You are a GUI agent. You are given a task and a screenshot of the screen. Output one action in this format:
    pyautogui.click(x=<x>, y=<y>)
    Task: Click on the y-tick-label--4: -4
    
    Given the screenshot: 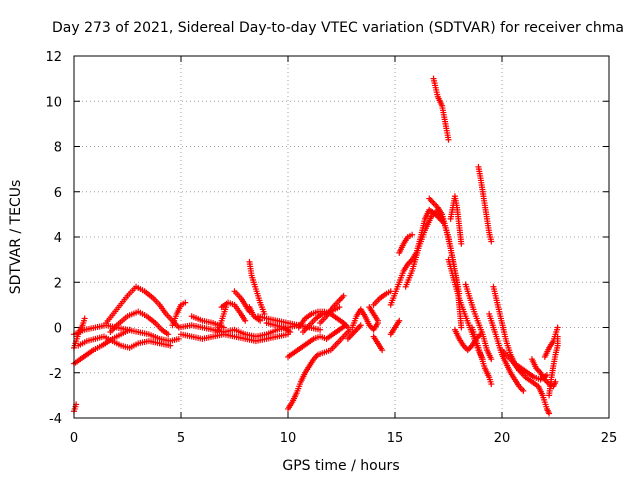 What is the action you would take?
    pyautogui.click(x=55, y=419)
    